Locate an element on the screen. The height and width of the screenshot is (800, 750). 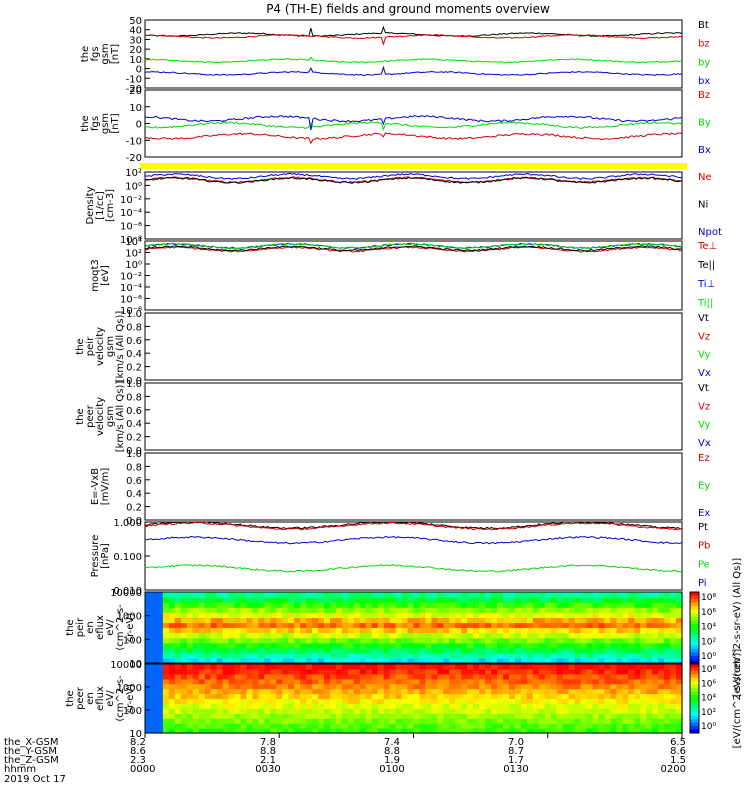
y-label-line: [eV] is located at coordinates (105, 275).